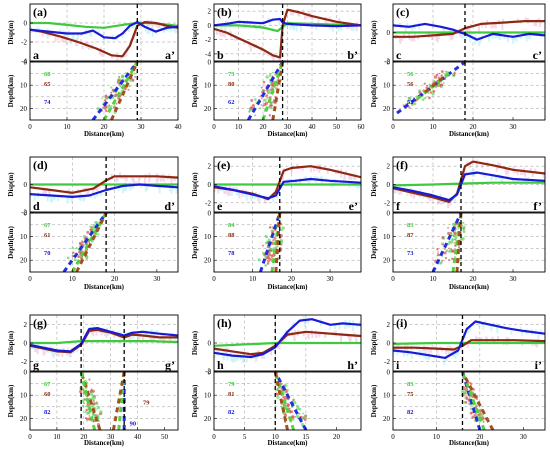  What do you see at coordinates (469, 401) in the screenshot?
I see `depth-plot` at bounding box center [469, 401].